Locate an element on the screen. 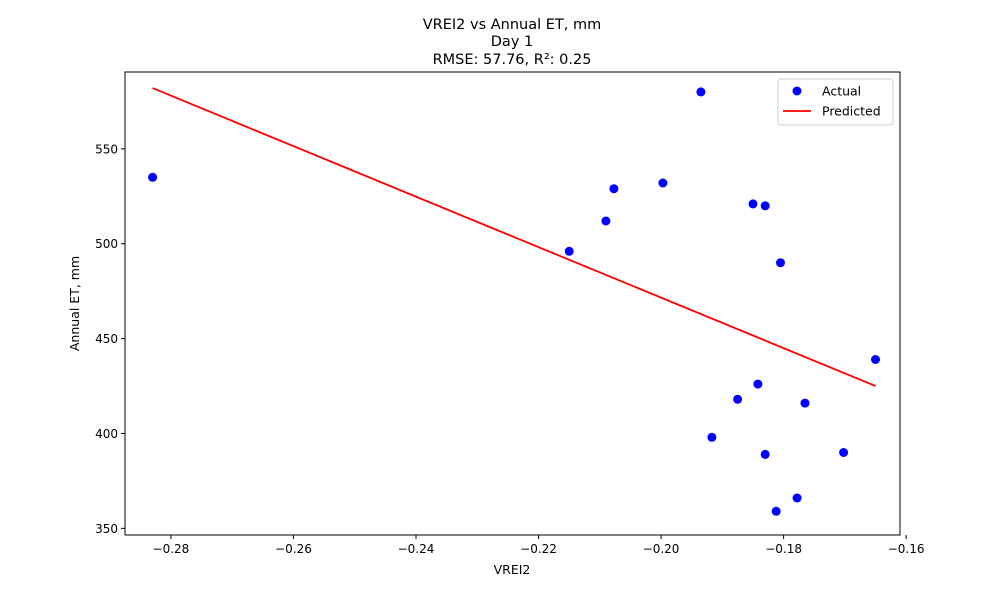 This screenshot has width=1000, height=600. y-tick-label: 400 is located at coordinates (106, 434).